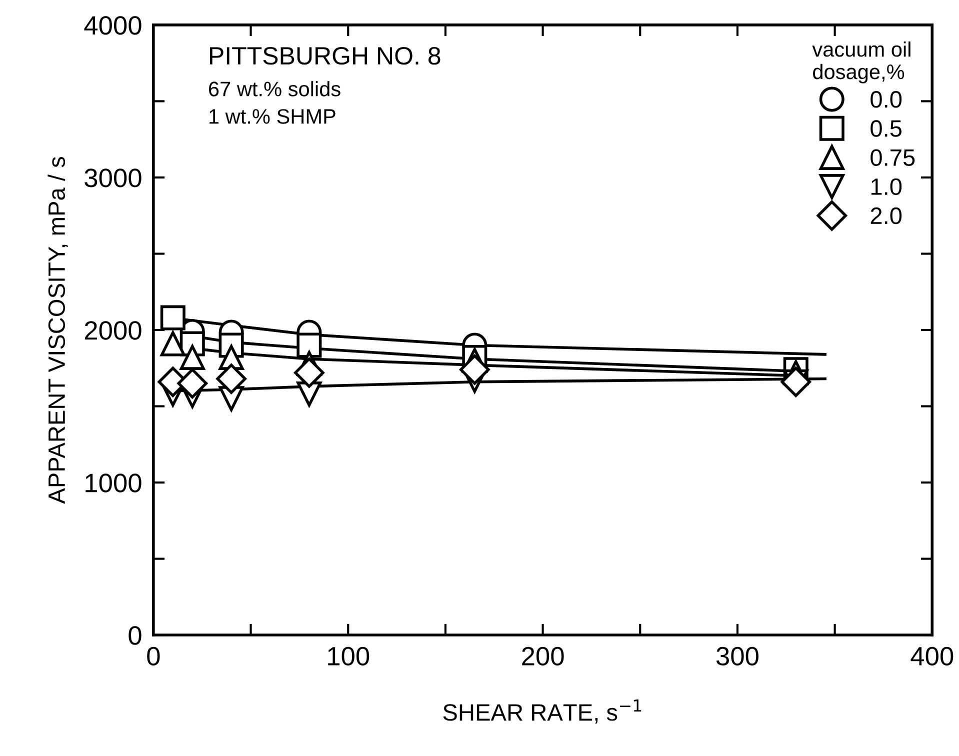 The height and width of the screenshot is (756, 959). I want to click on x-tick-label: 300, so click(737, 656).